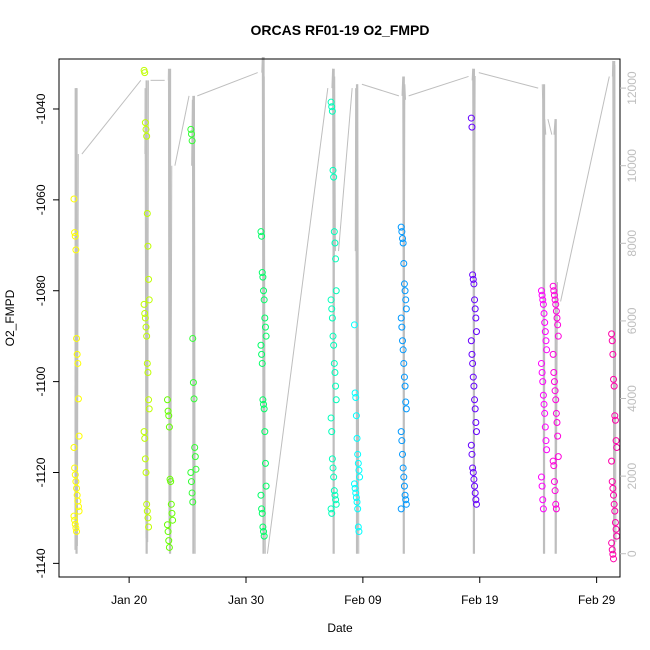 The image size is (650, 650). What do you see at coordinates (193, 315) in the screenshot?
I see `series-rf04` at bounding box center [193, 315].